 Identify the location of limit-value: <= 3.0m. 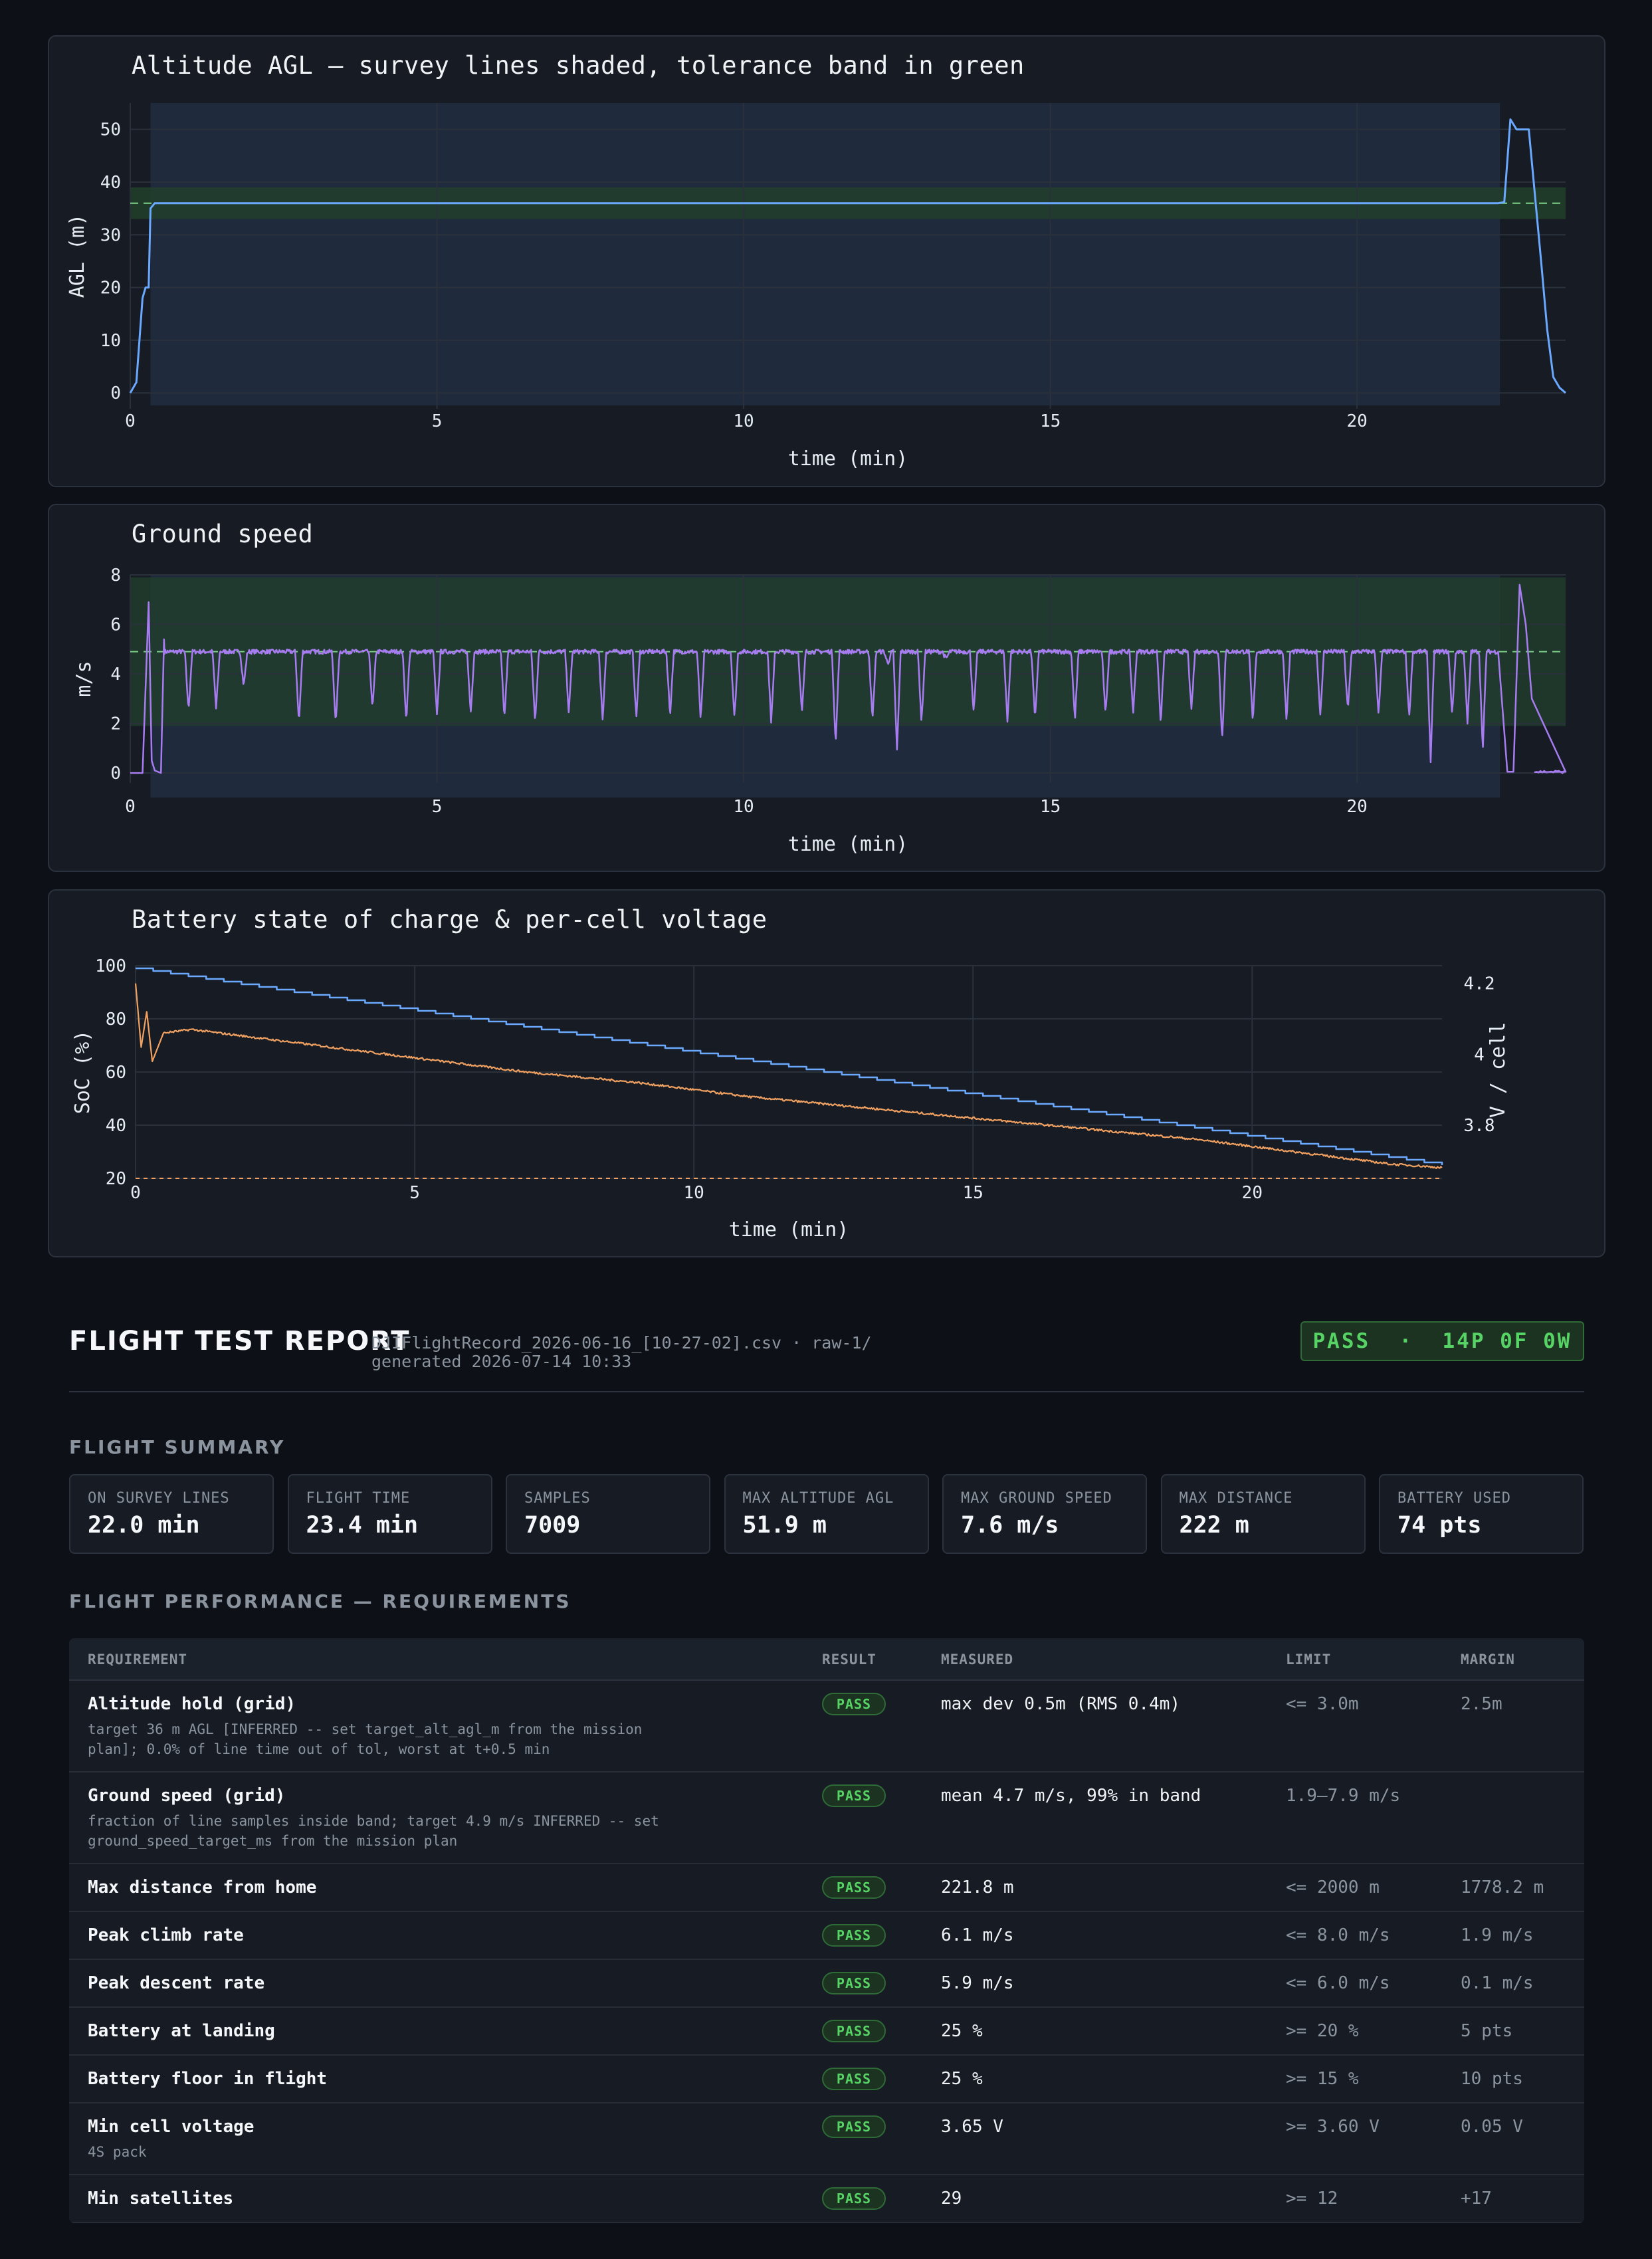
(1323, 1704).